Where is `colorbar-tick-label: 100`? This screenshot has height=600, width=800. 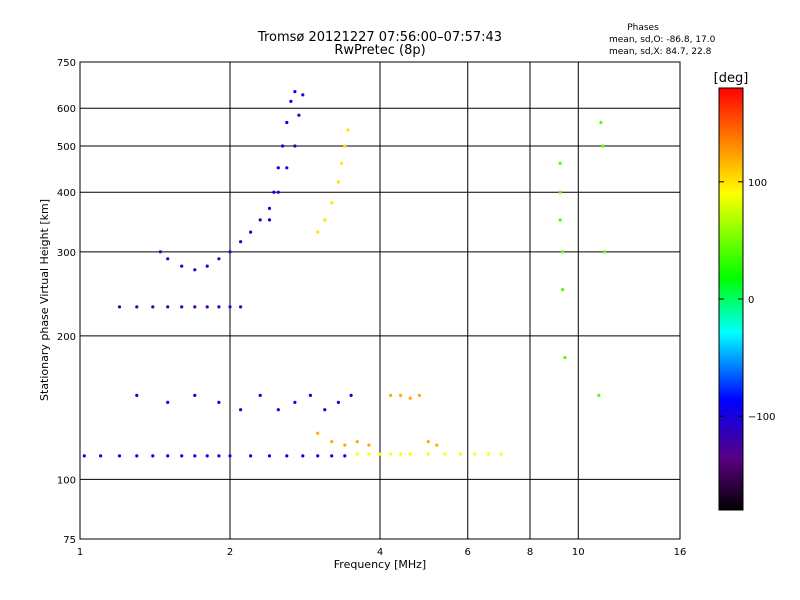
colorbar-tick-label: 100 is located at coordinates (757, 183).